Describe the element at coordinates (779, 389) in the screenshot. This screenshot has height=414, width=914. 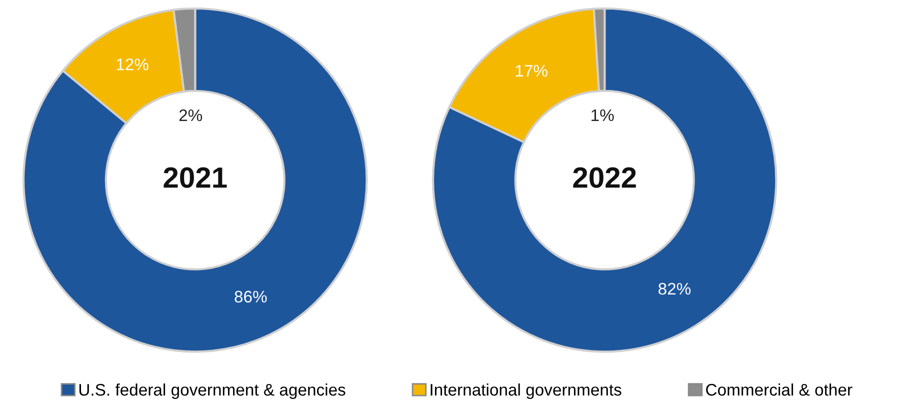
I see `legend-label: Commercial & other` at that location.